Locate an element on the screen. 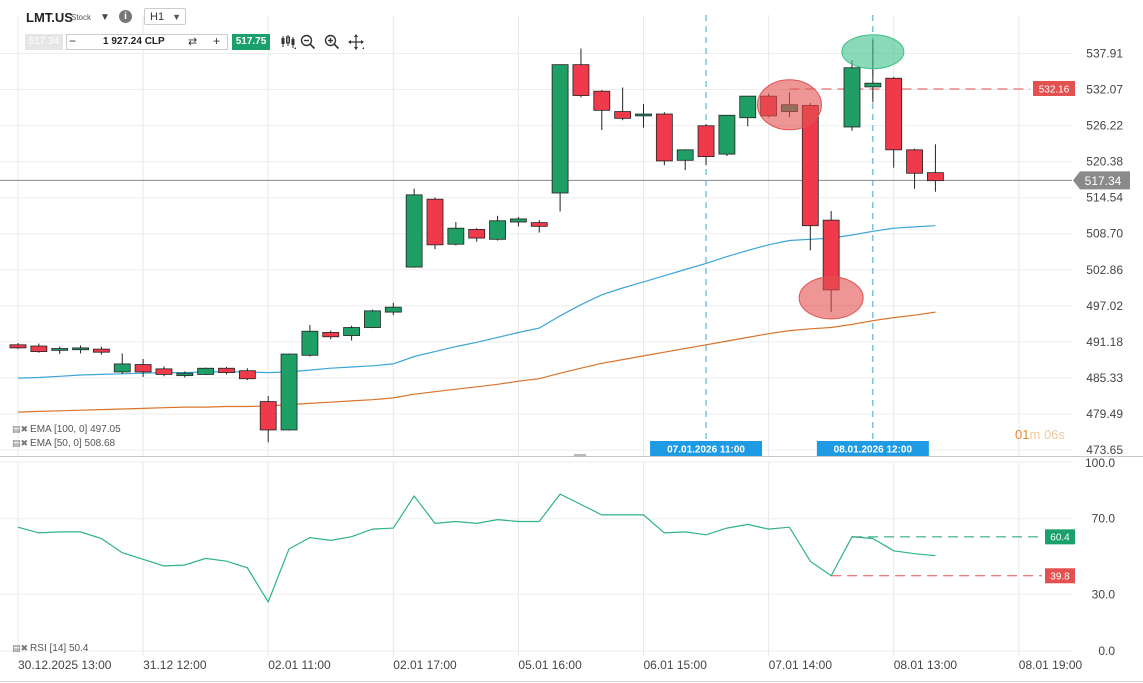 This screenshot has width=1143, height=683. y-tick-label: 526.22 is located at coordinates (1104, 126).